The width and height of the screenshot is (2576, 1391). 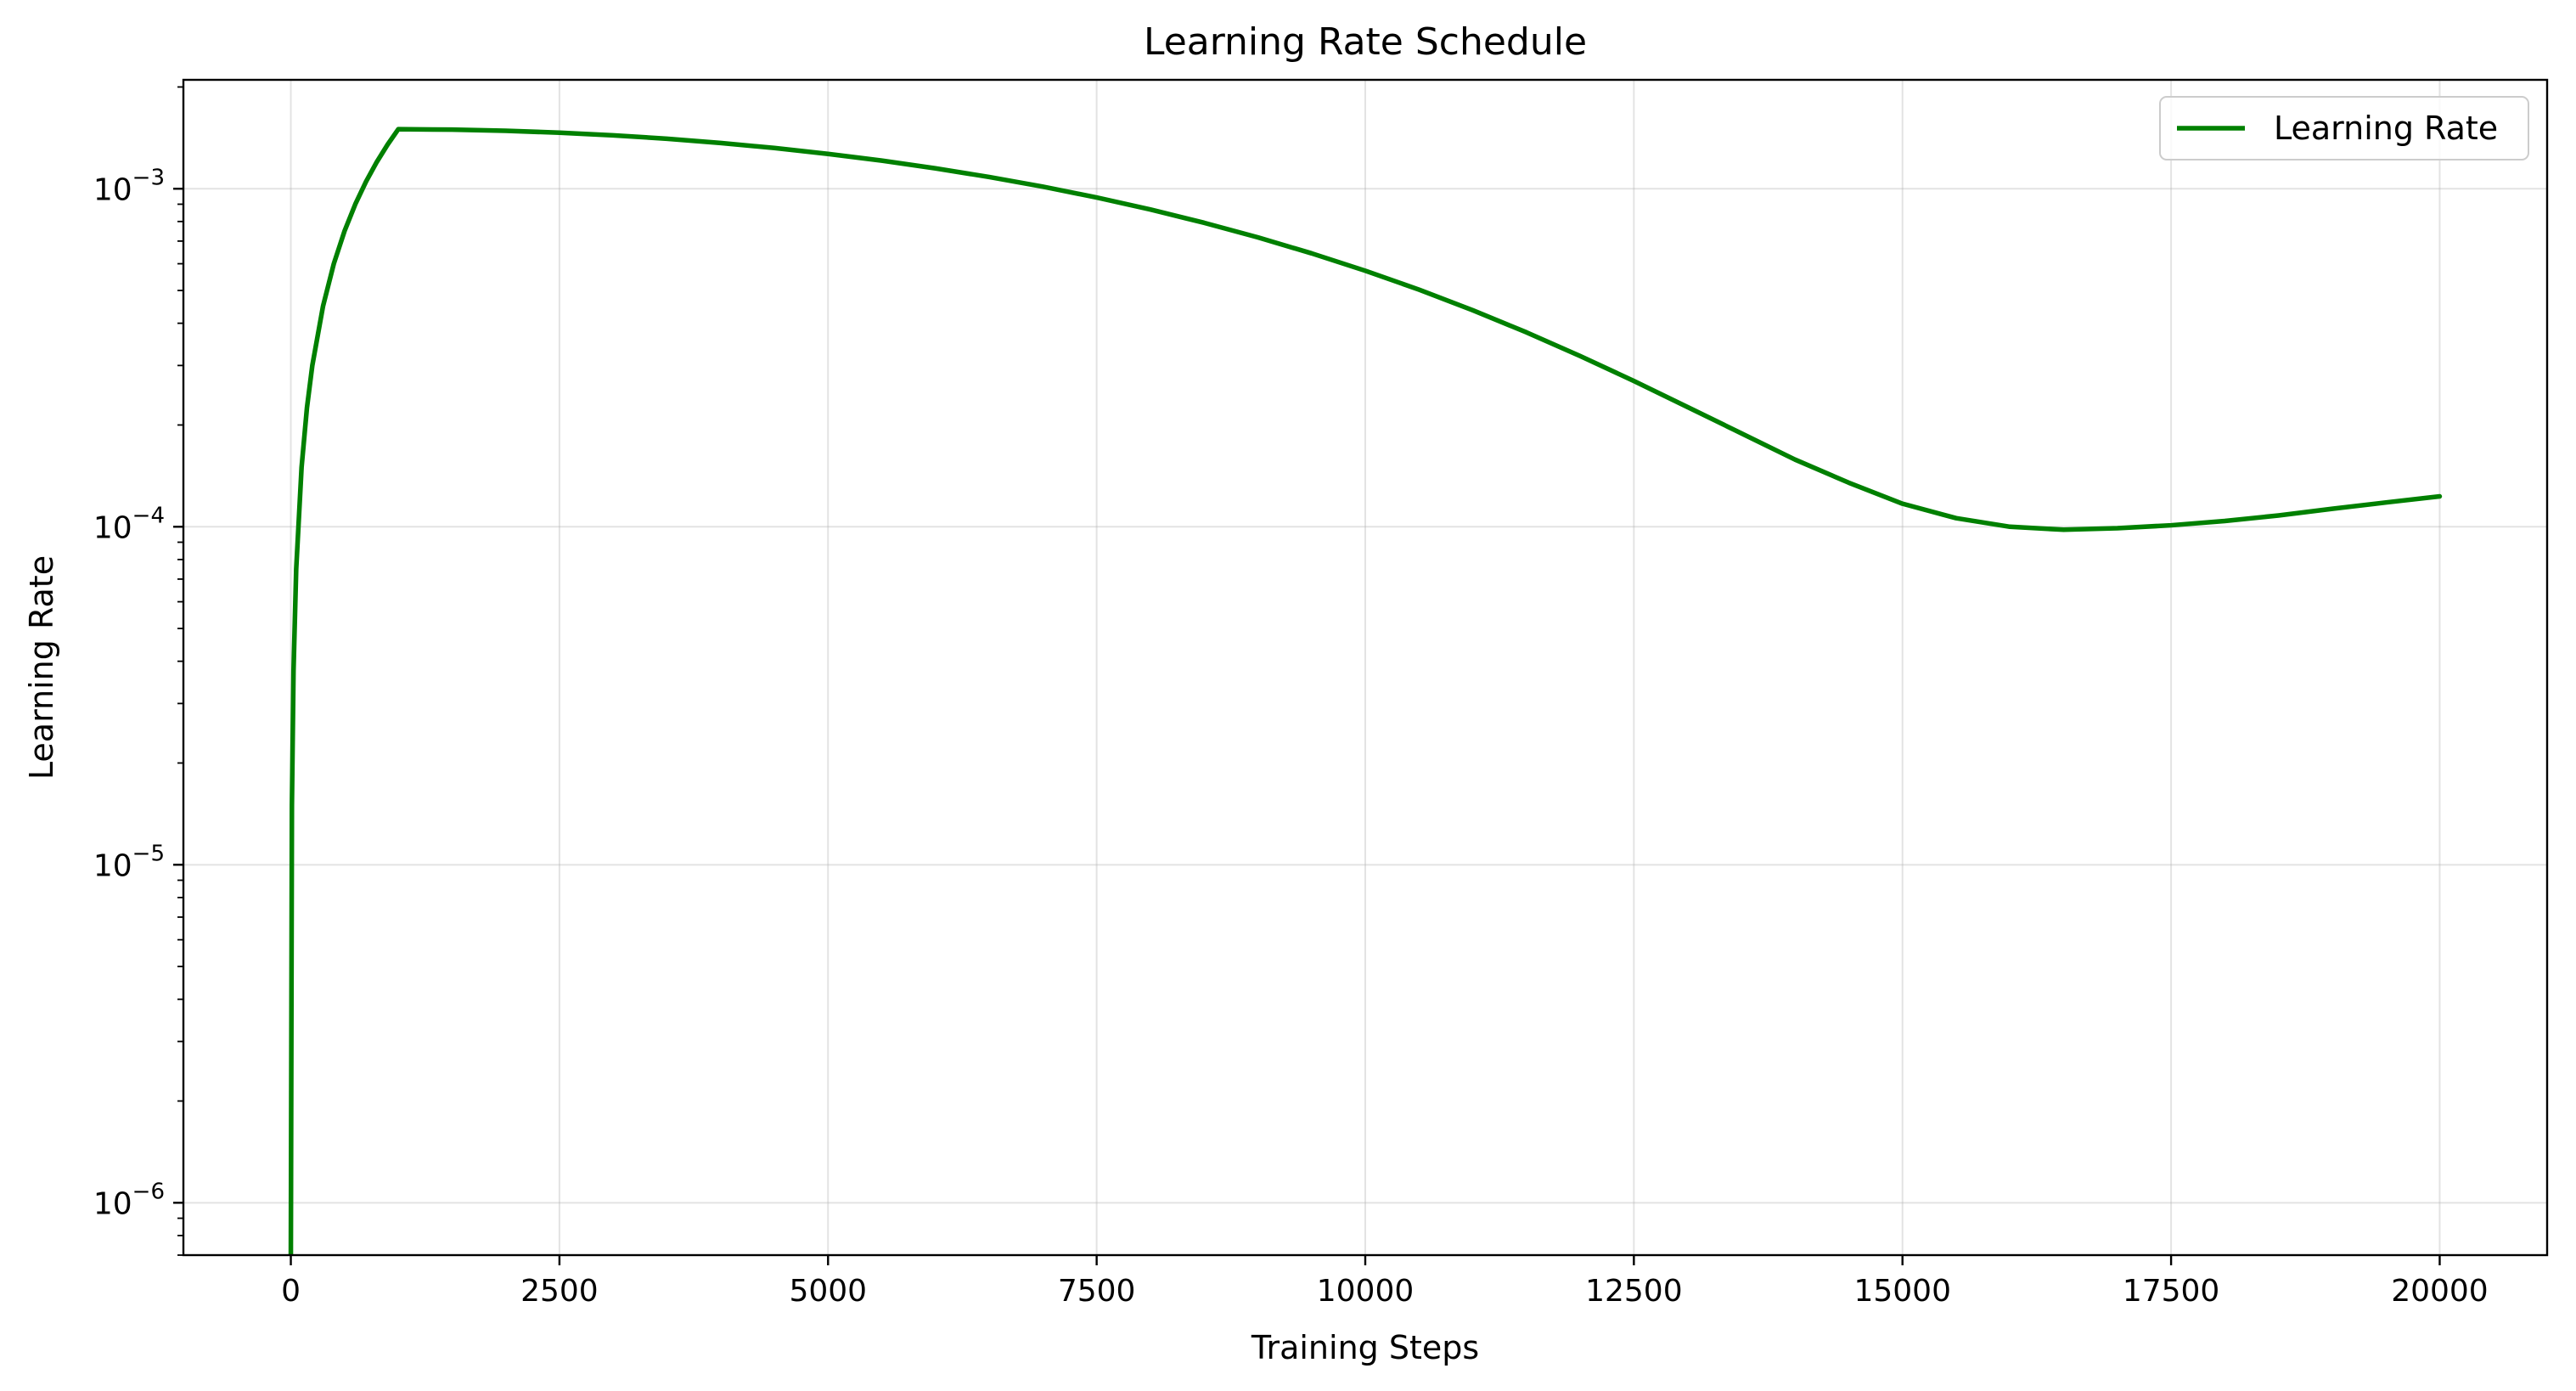 What do you see at coordinates (1365, 1347) in the screenshot?
I see `x-axis-label: Training Steps` at bounding box center [1365, 1347].